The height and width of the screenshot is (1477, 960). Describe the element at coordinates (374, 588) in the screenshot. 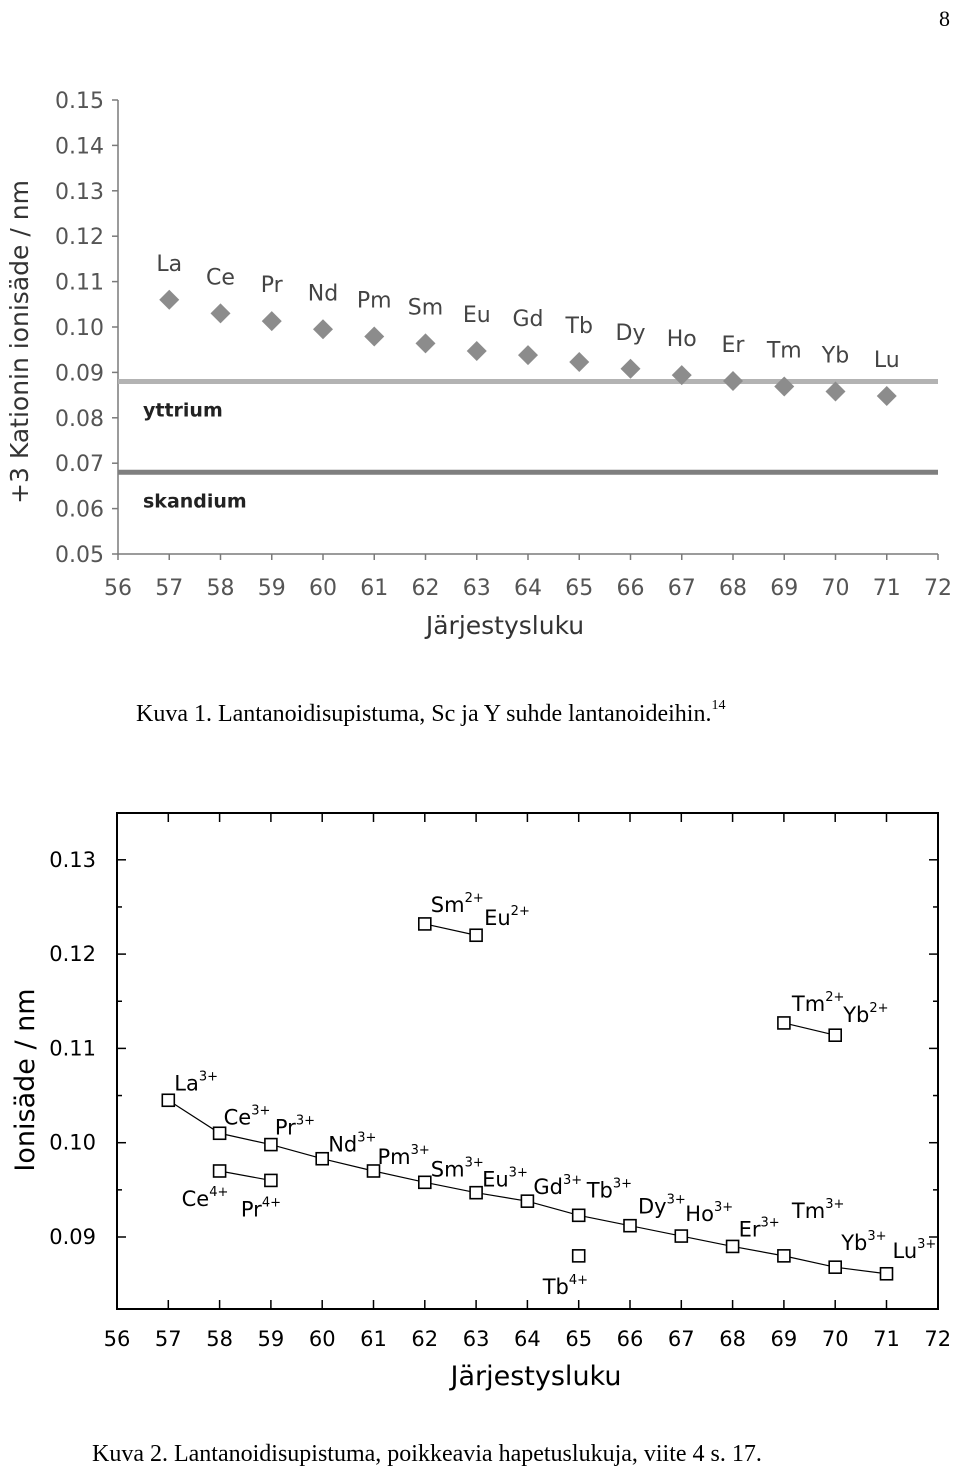

I see `x-tick-label: 61` at that location.